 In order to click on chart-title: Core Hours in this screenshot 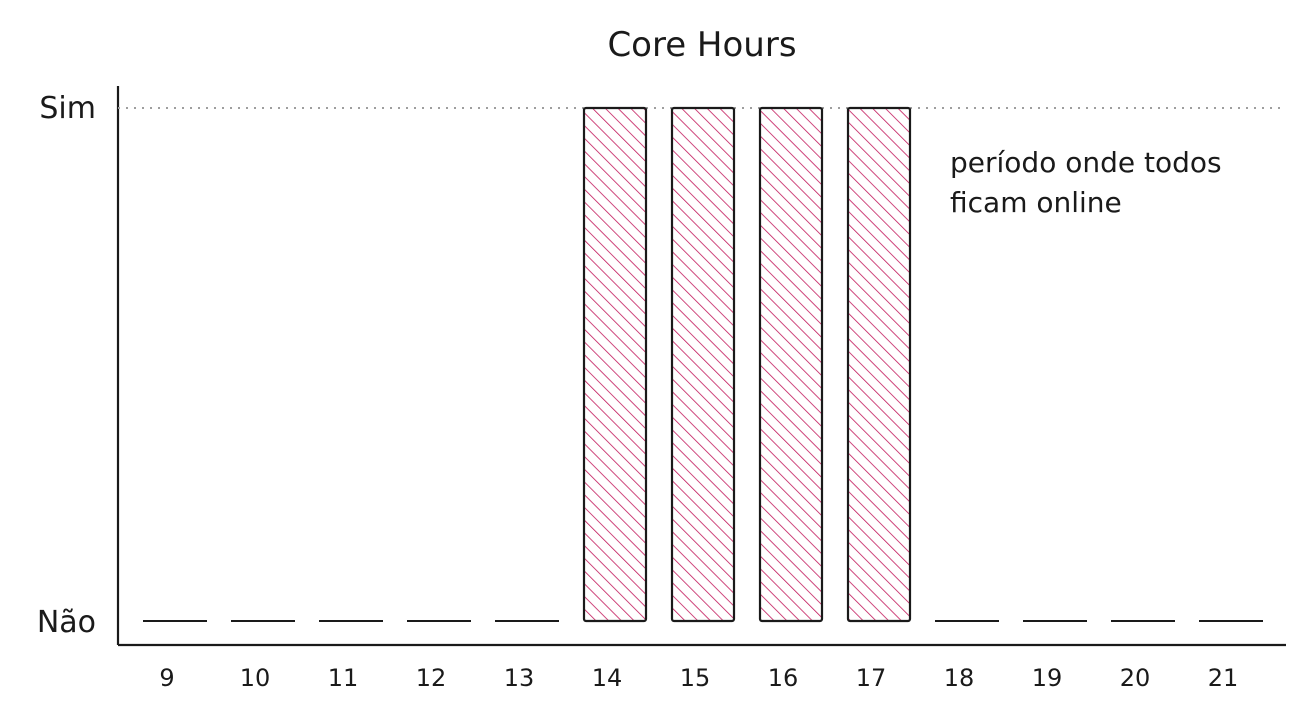, I will do `click(701, 45)`.